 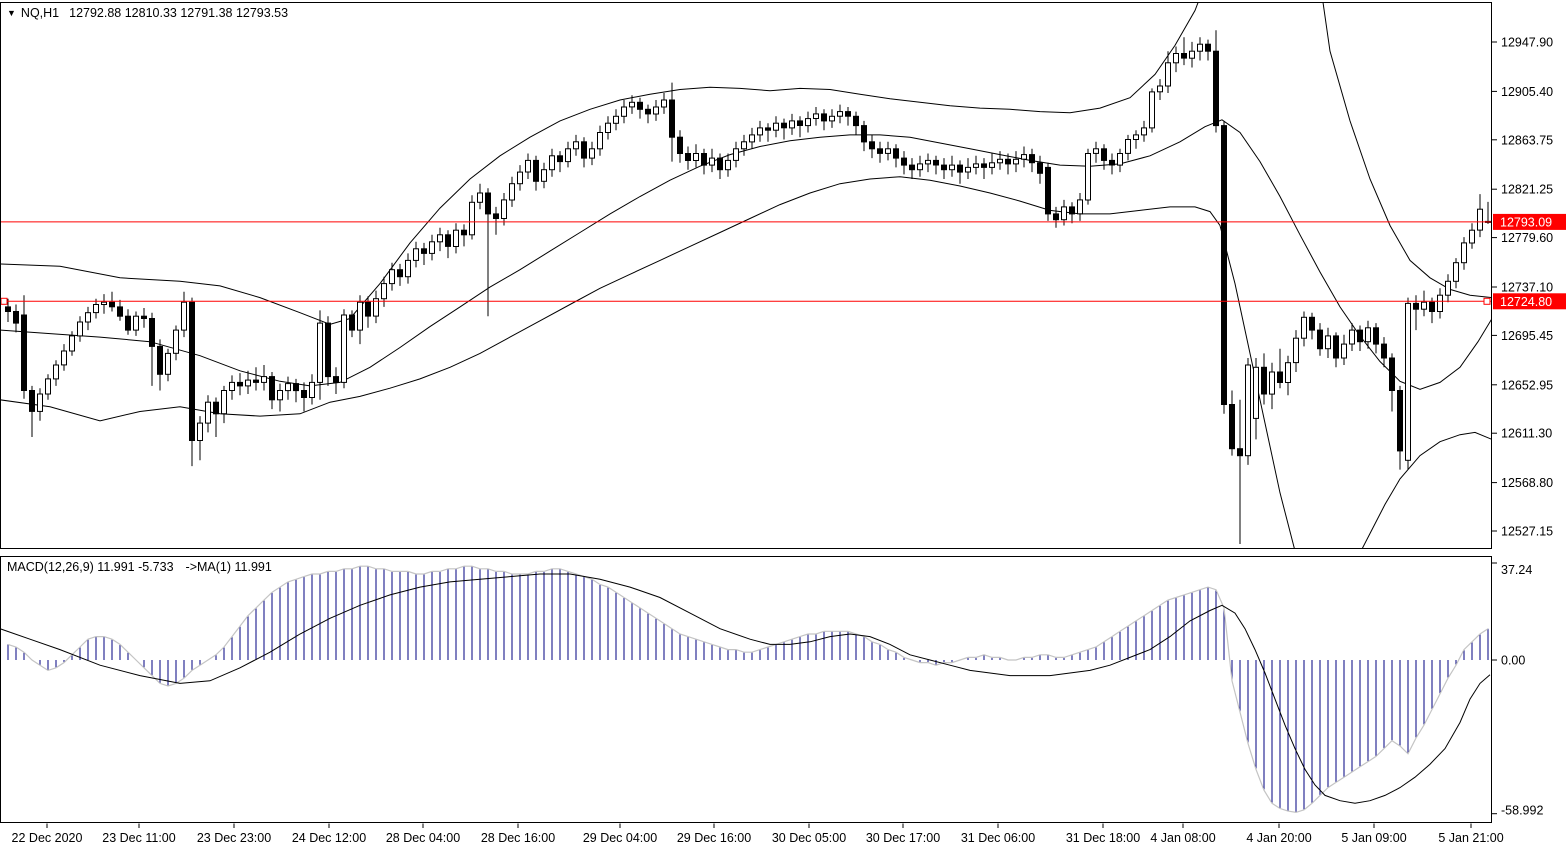 What do you see at coordinates (1527, 483) in the screenshot?
I see `price-tick-label: 12568.80` at bounding box center [1527, 483].